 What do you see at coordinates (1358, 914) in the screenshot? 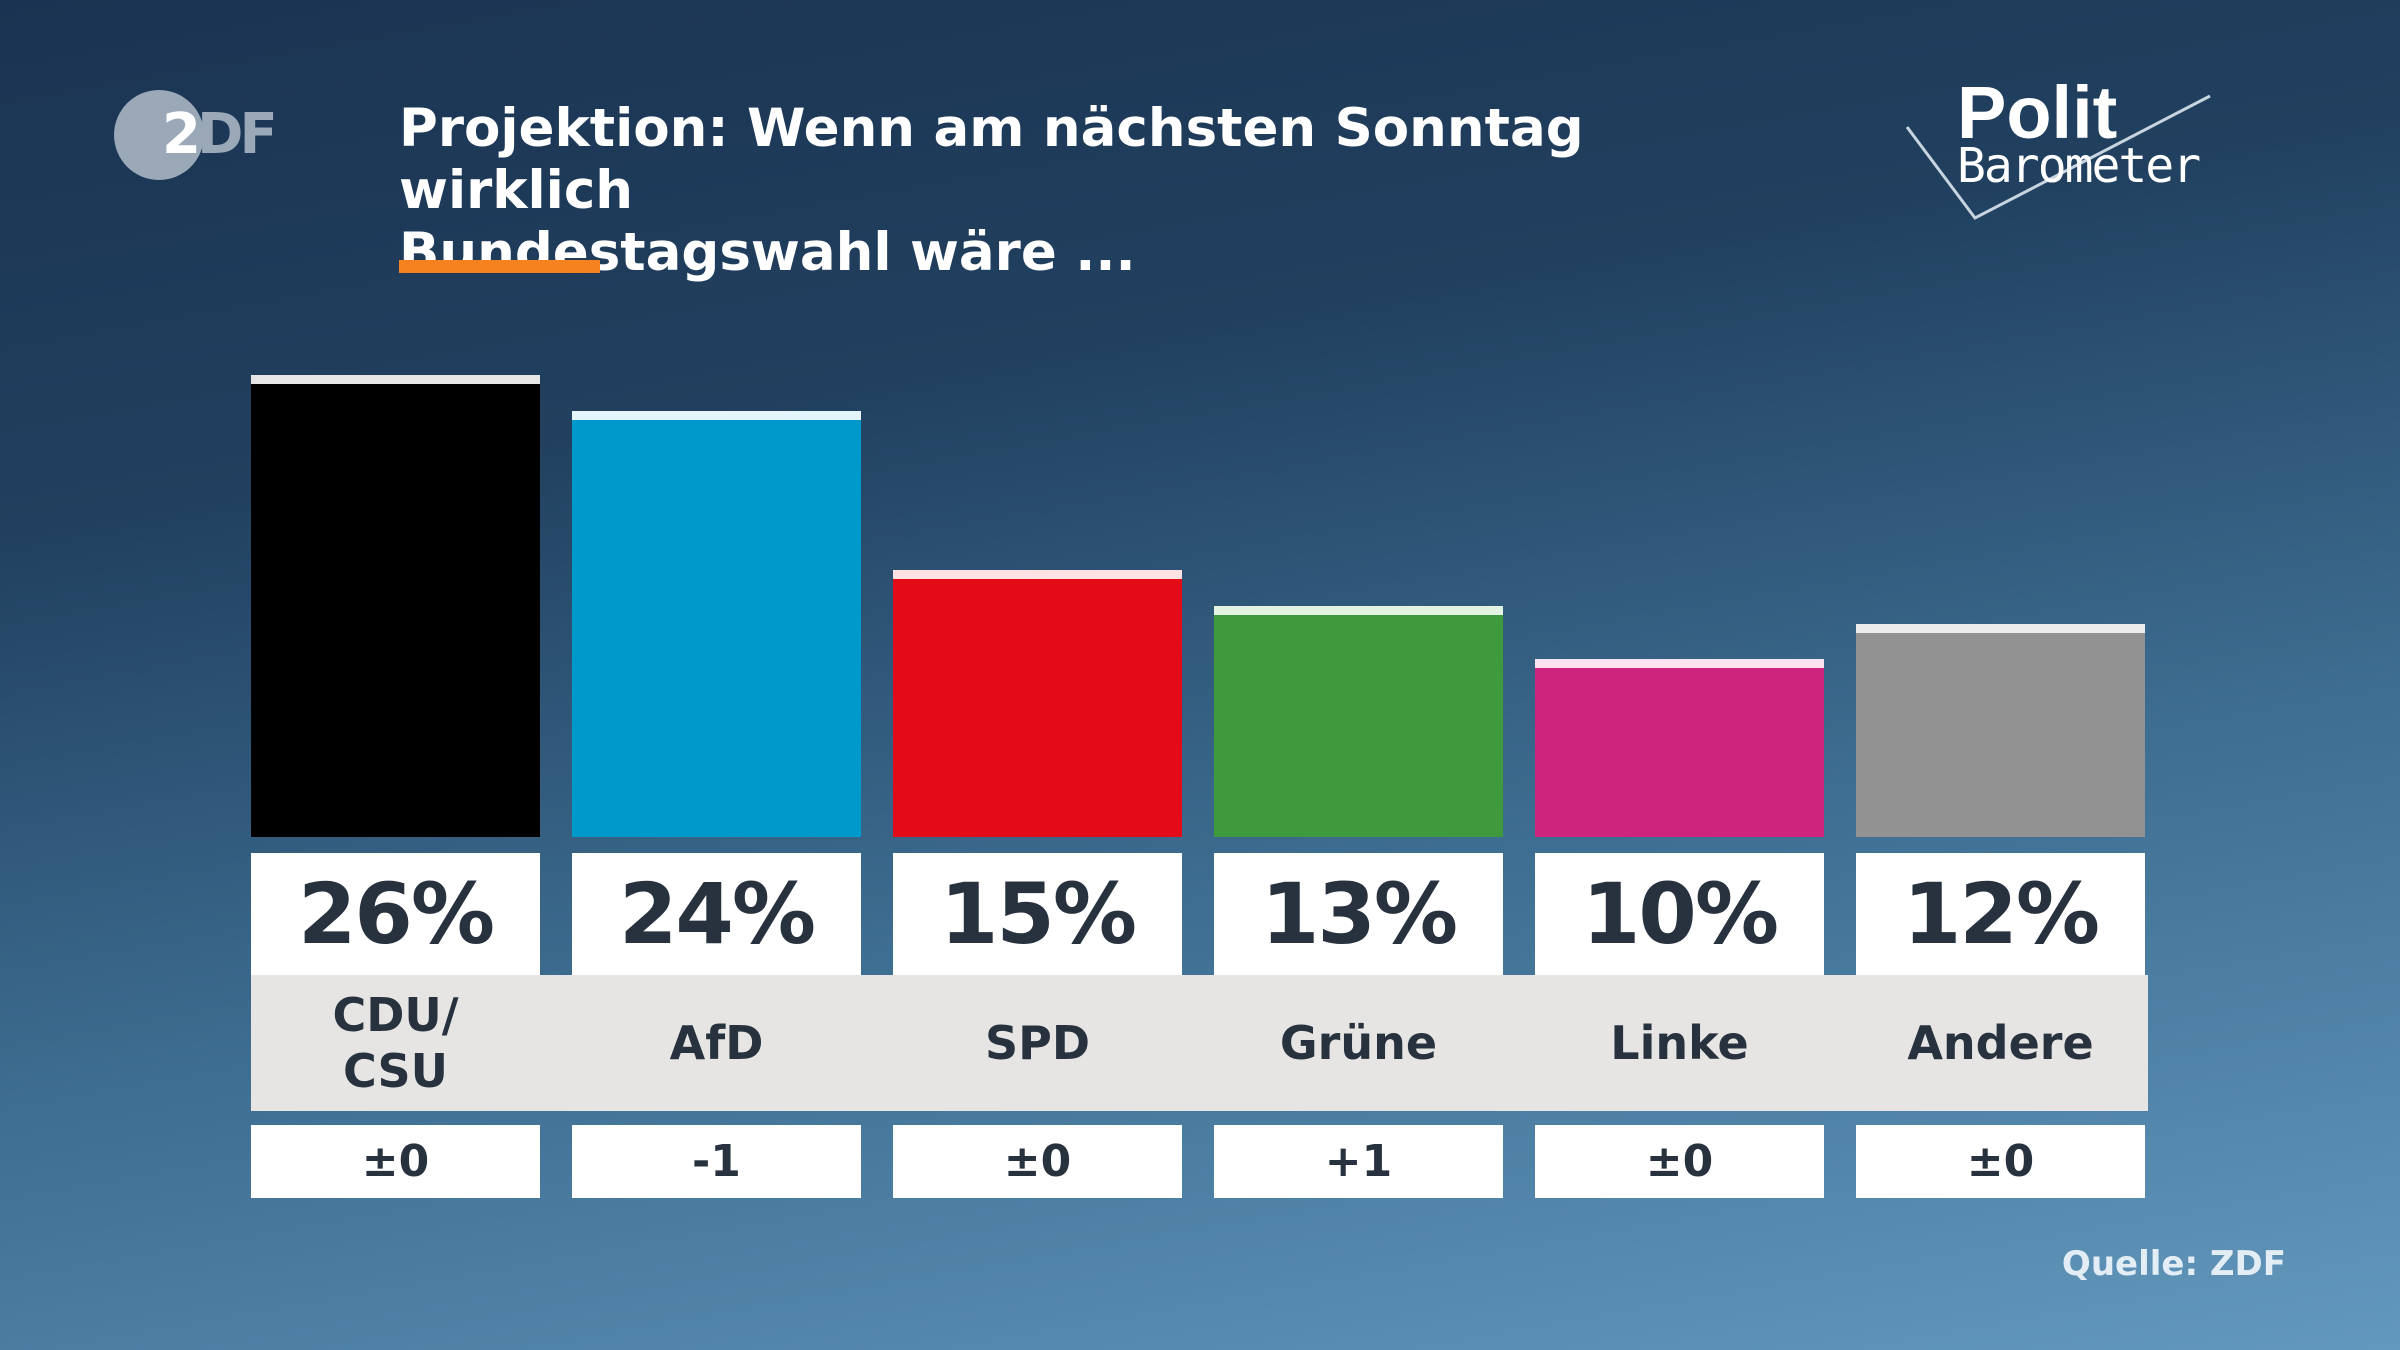
I see `value-label: 13%` at bounding box center [1358, 914].